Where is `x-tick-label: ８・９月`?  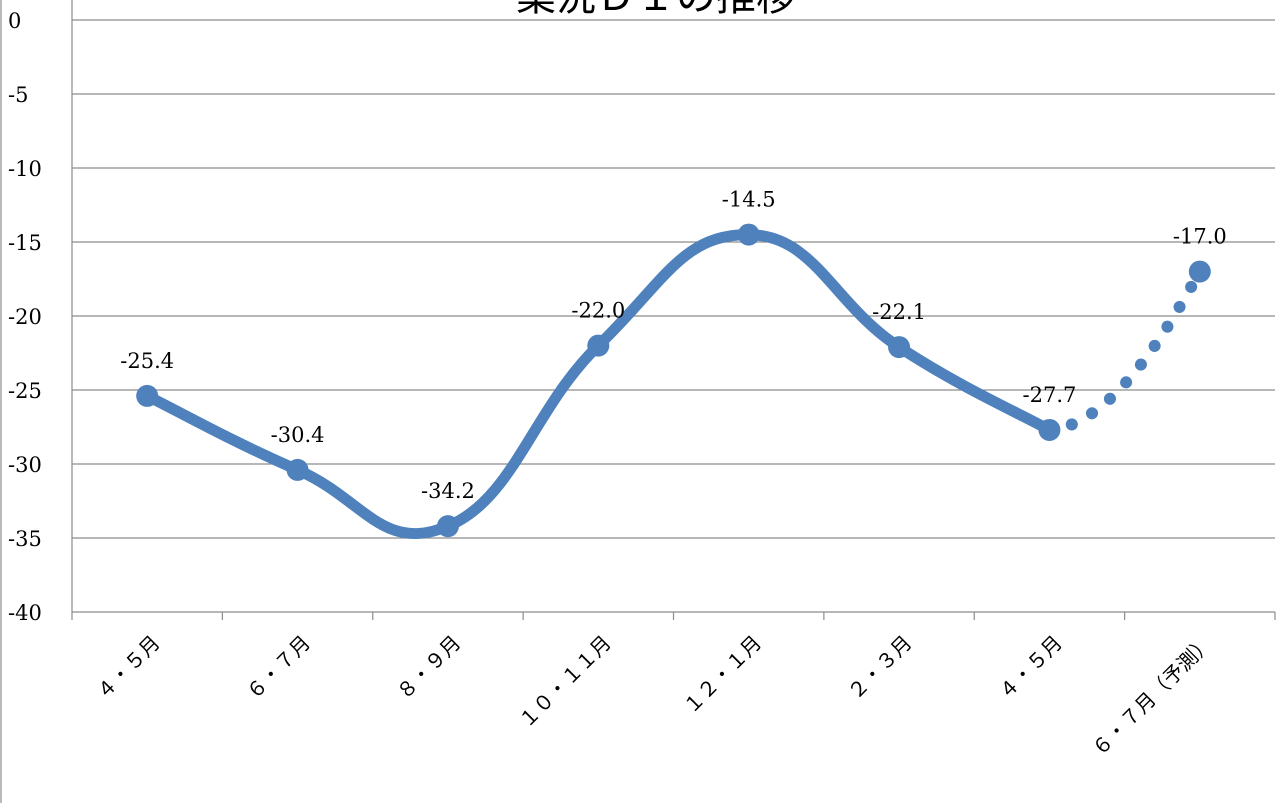 x-tick-label: ８・９月 is located at coordinates (429, 668).